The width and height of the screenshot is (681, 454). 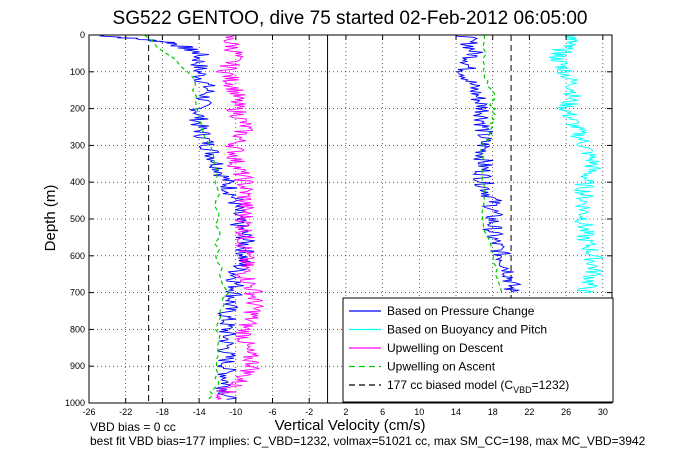 I want to click on x-tick-label: -10, so click(x=235, y=412).